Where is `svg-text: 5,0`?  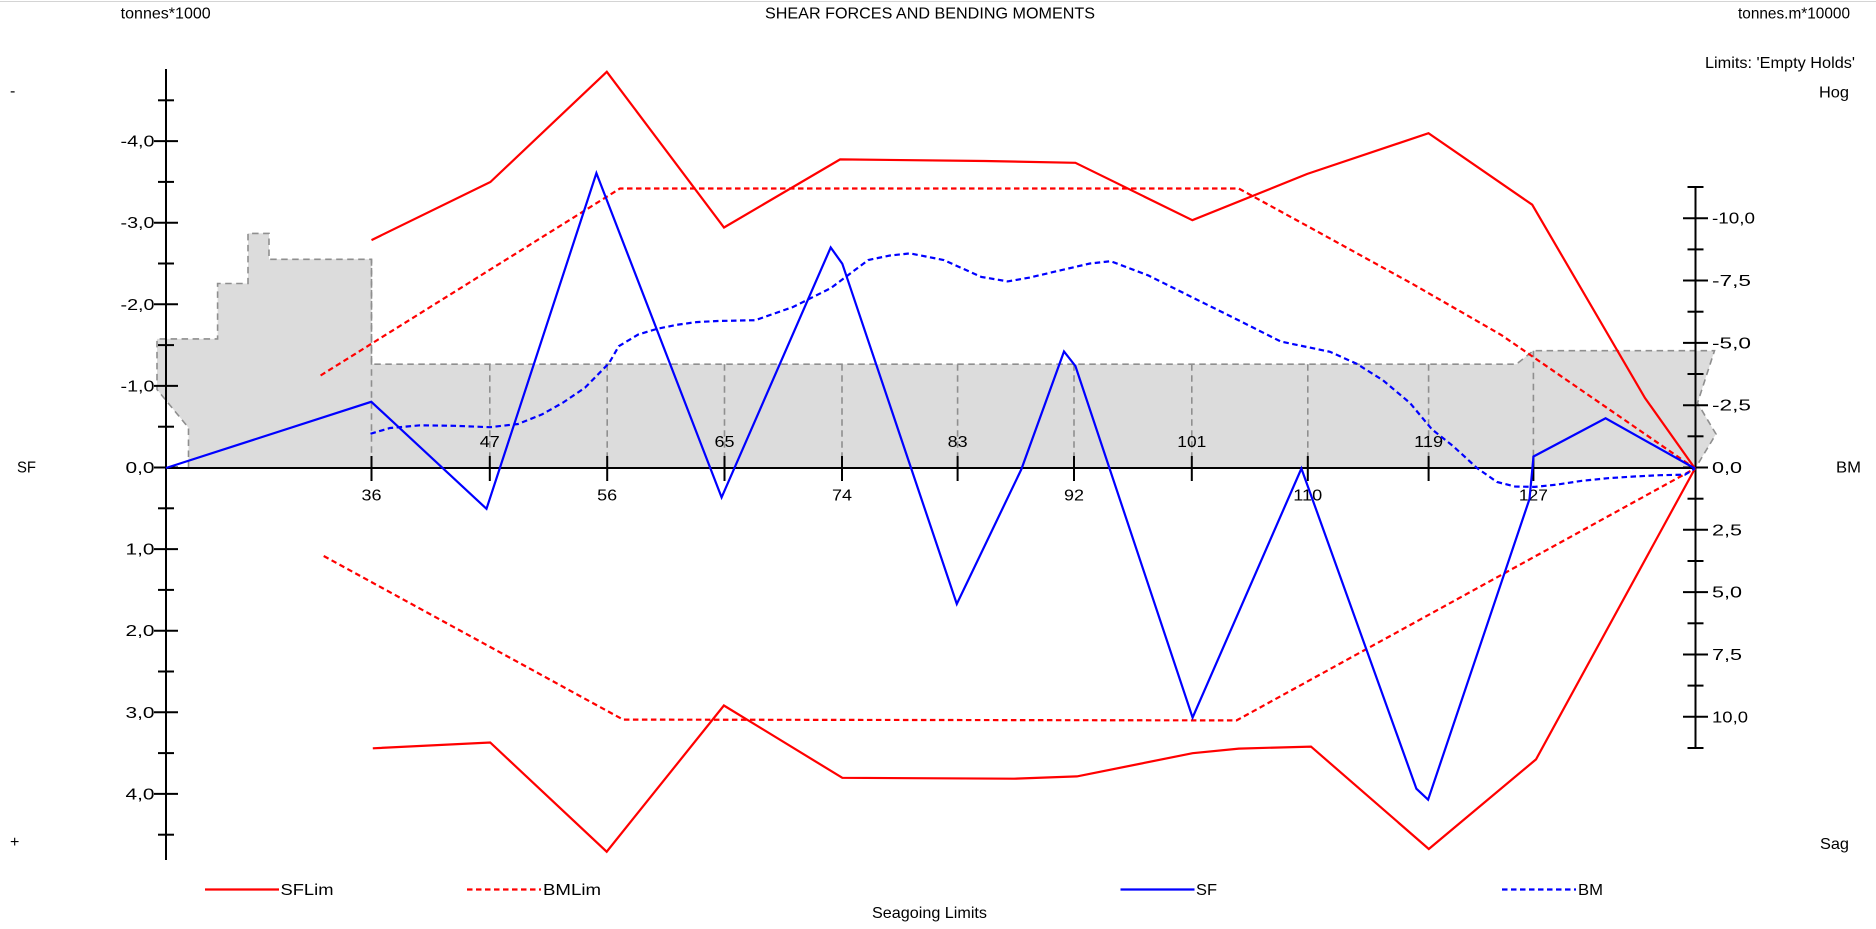 svg-text: 5,0 is located at coordinates (1727, 593).